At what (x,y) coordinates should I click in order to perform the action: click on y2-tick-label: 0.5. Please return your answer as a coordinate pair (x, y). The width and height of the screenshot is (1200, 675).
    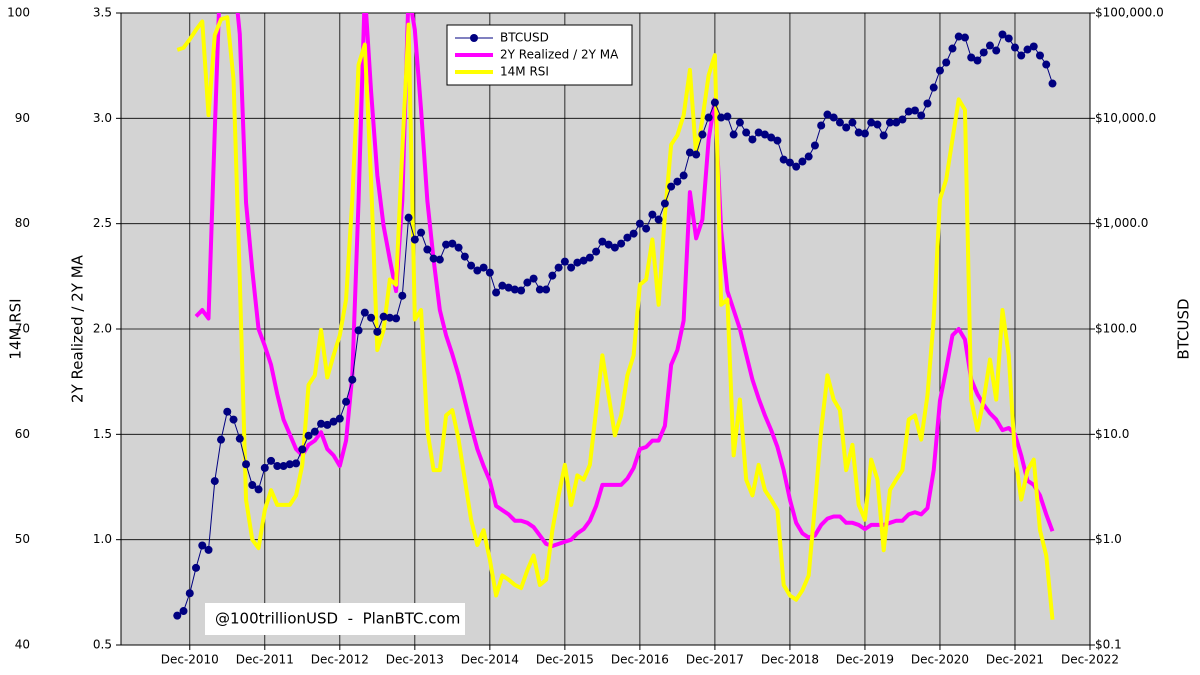
    Looking at the image, I should click on (102, 645).